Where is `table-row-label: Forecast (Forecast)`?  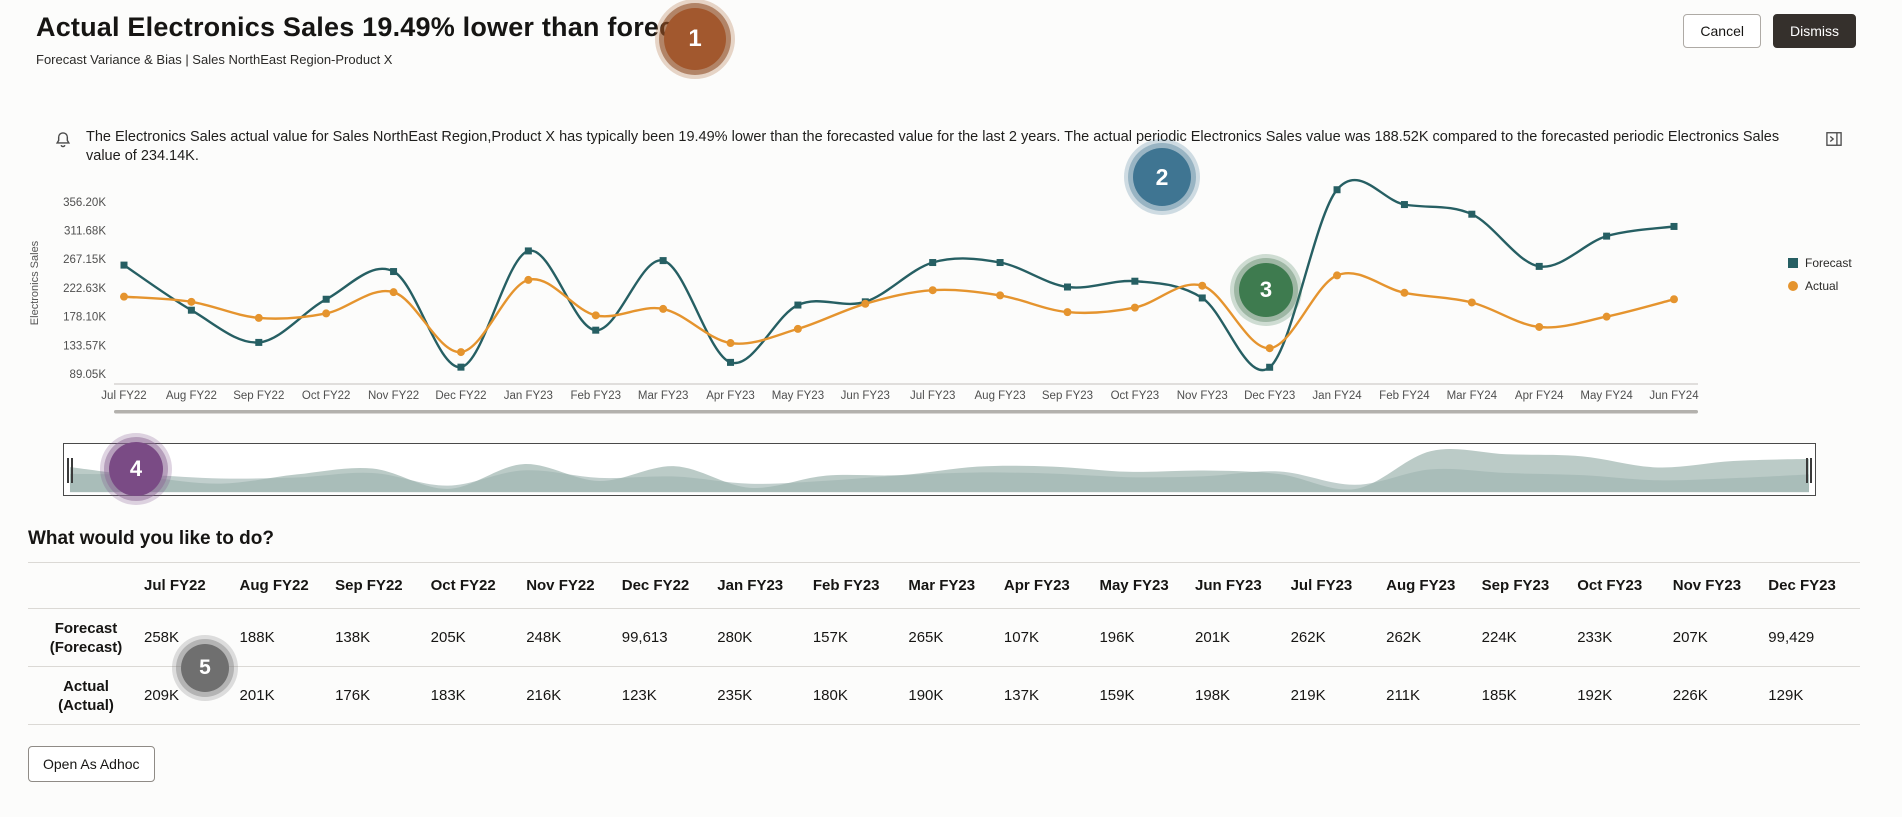 table-row-label: Forecast (Forecast) is located at coordinates (84, 637).